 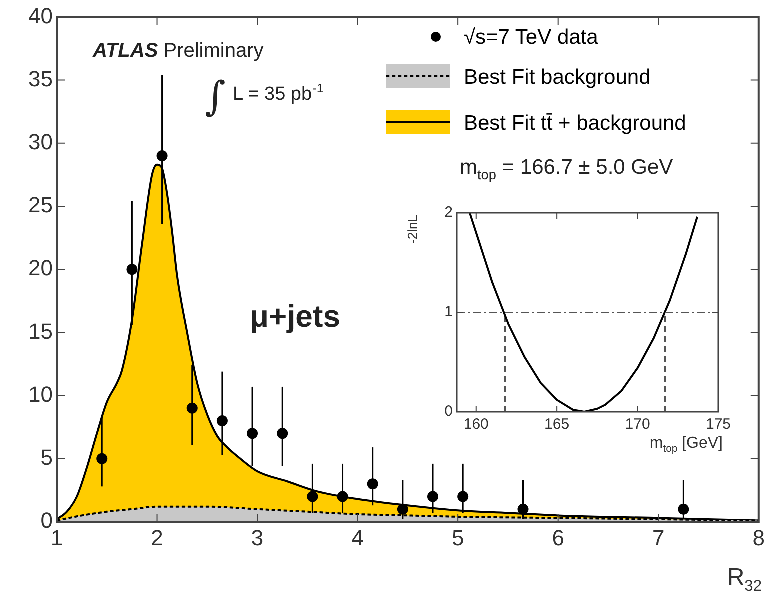 I want to click on x-tick-label: 7, so click(x=658, y=537).